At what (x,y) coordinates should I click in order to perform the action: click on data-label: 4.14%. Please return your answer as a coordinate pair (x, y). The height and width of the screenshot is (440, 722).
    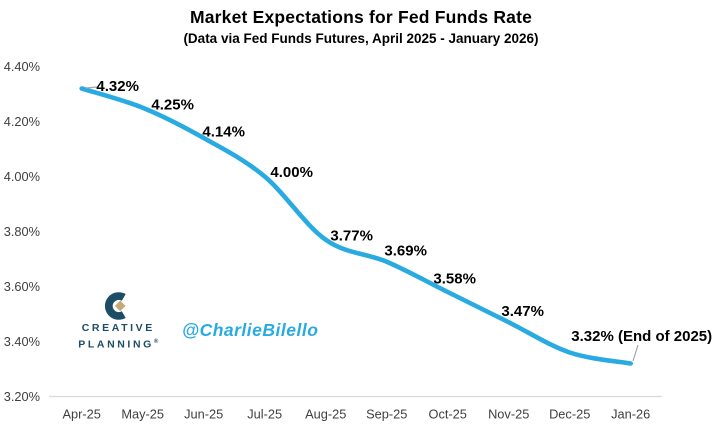
    Looking at the image, I should click on (223, 132).